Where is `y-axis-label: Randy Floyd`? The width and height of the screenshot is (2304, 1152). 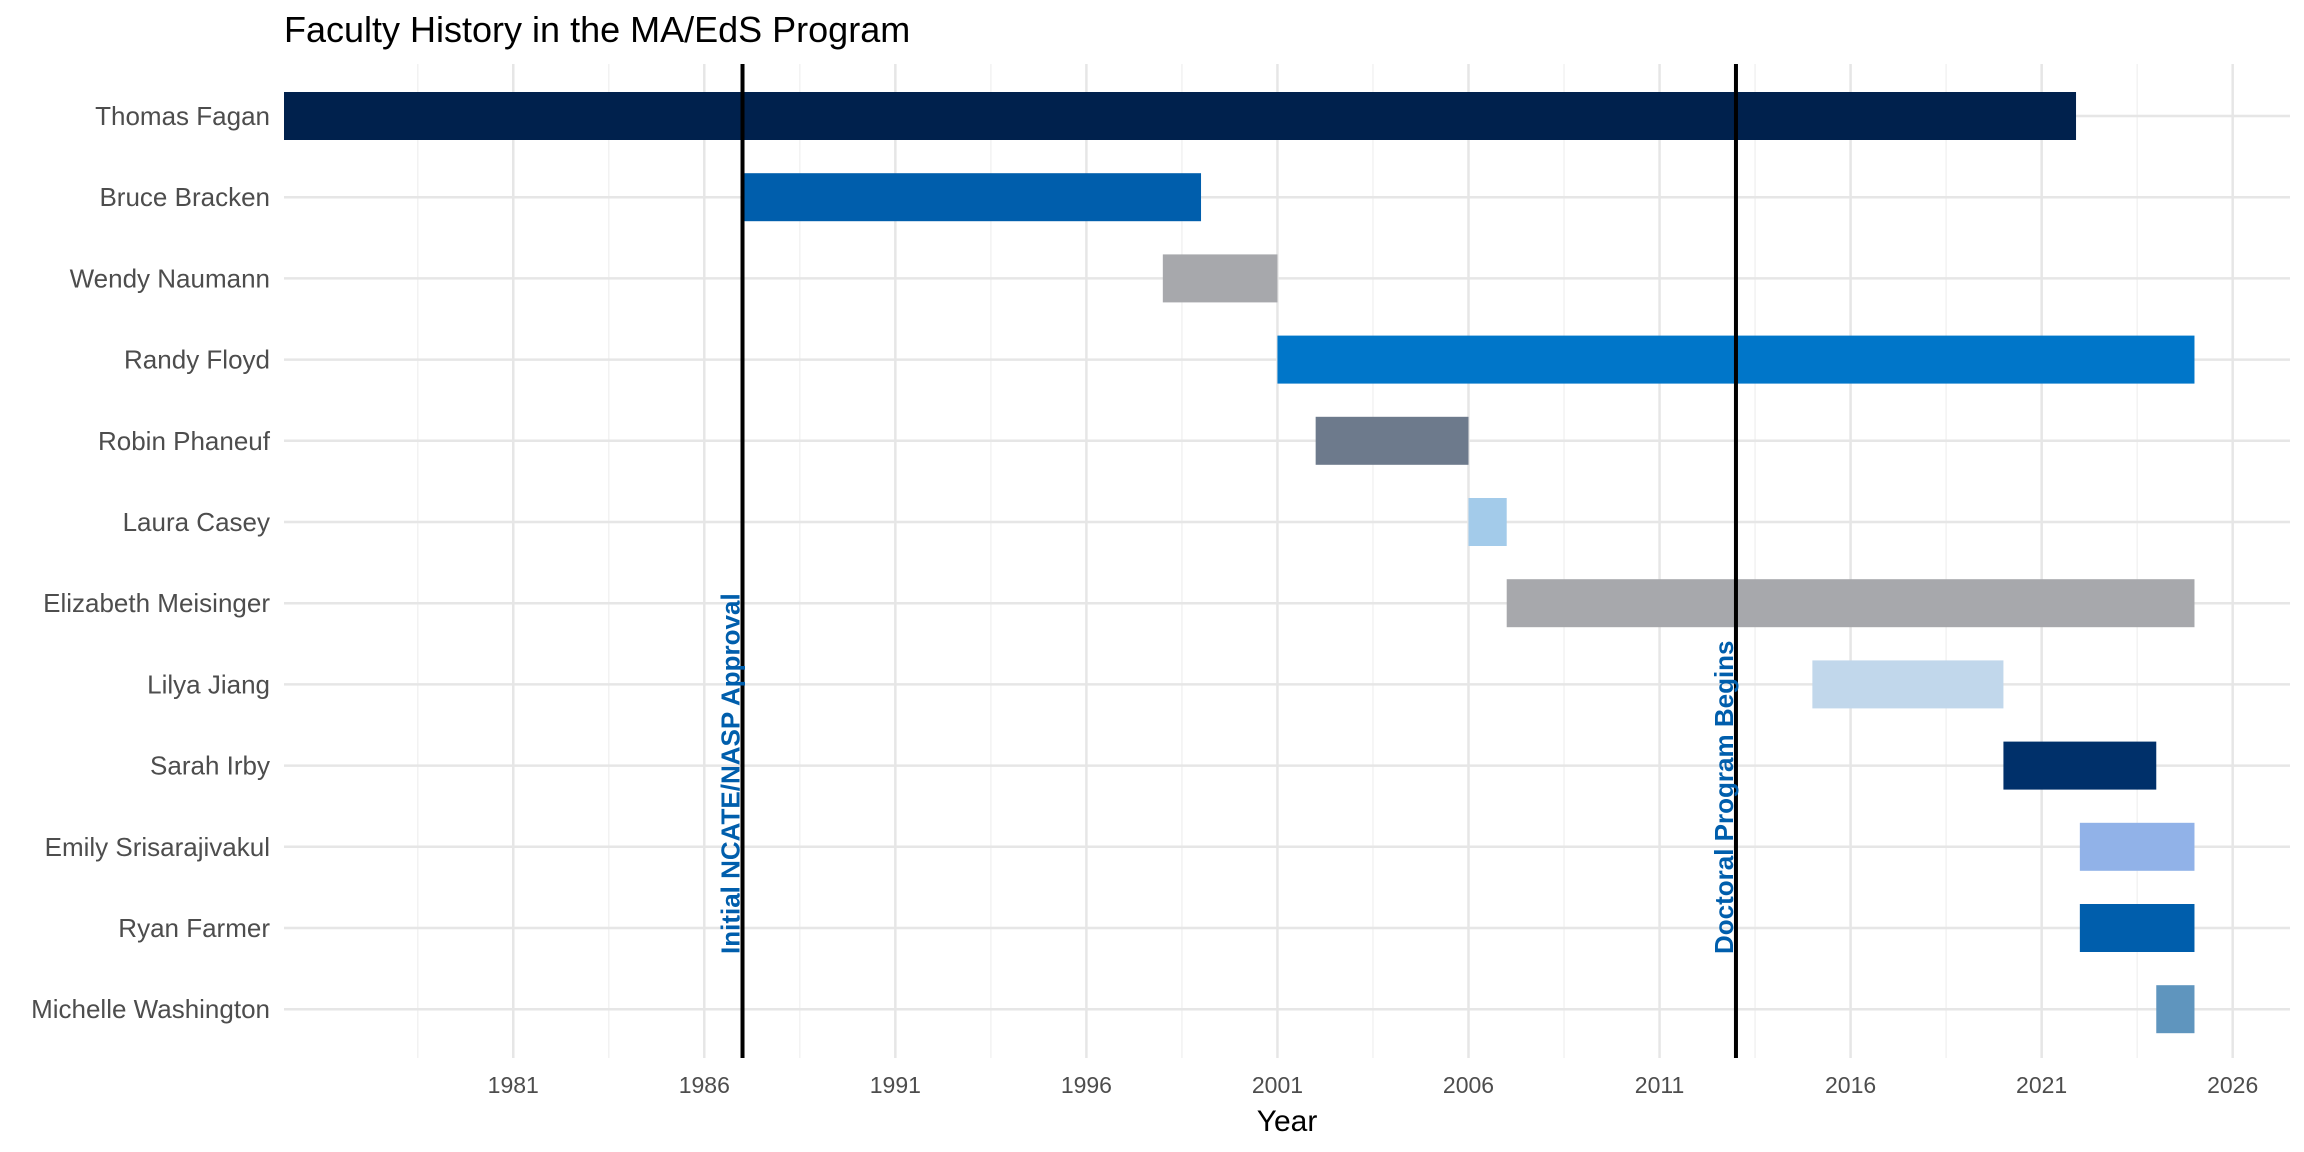
y-axis-label: Randy Floyd is located at coordinates (197, 360).